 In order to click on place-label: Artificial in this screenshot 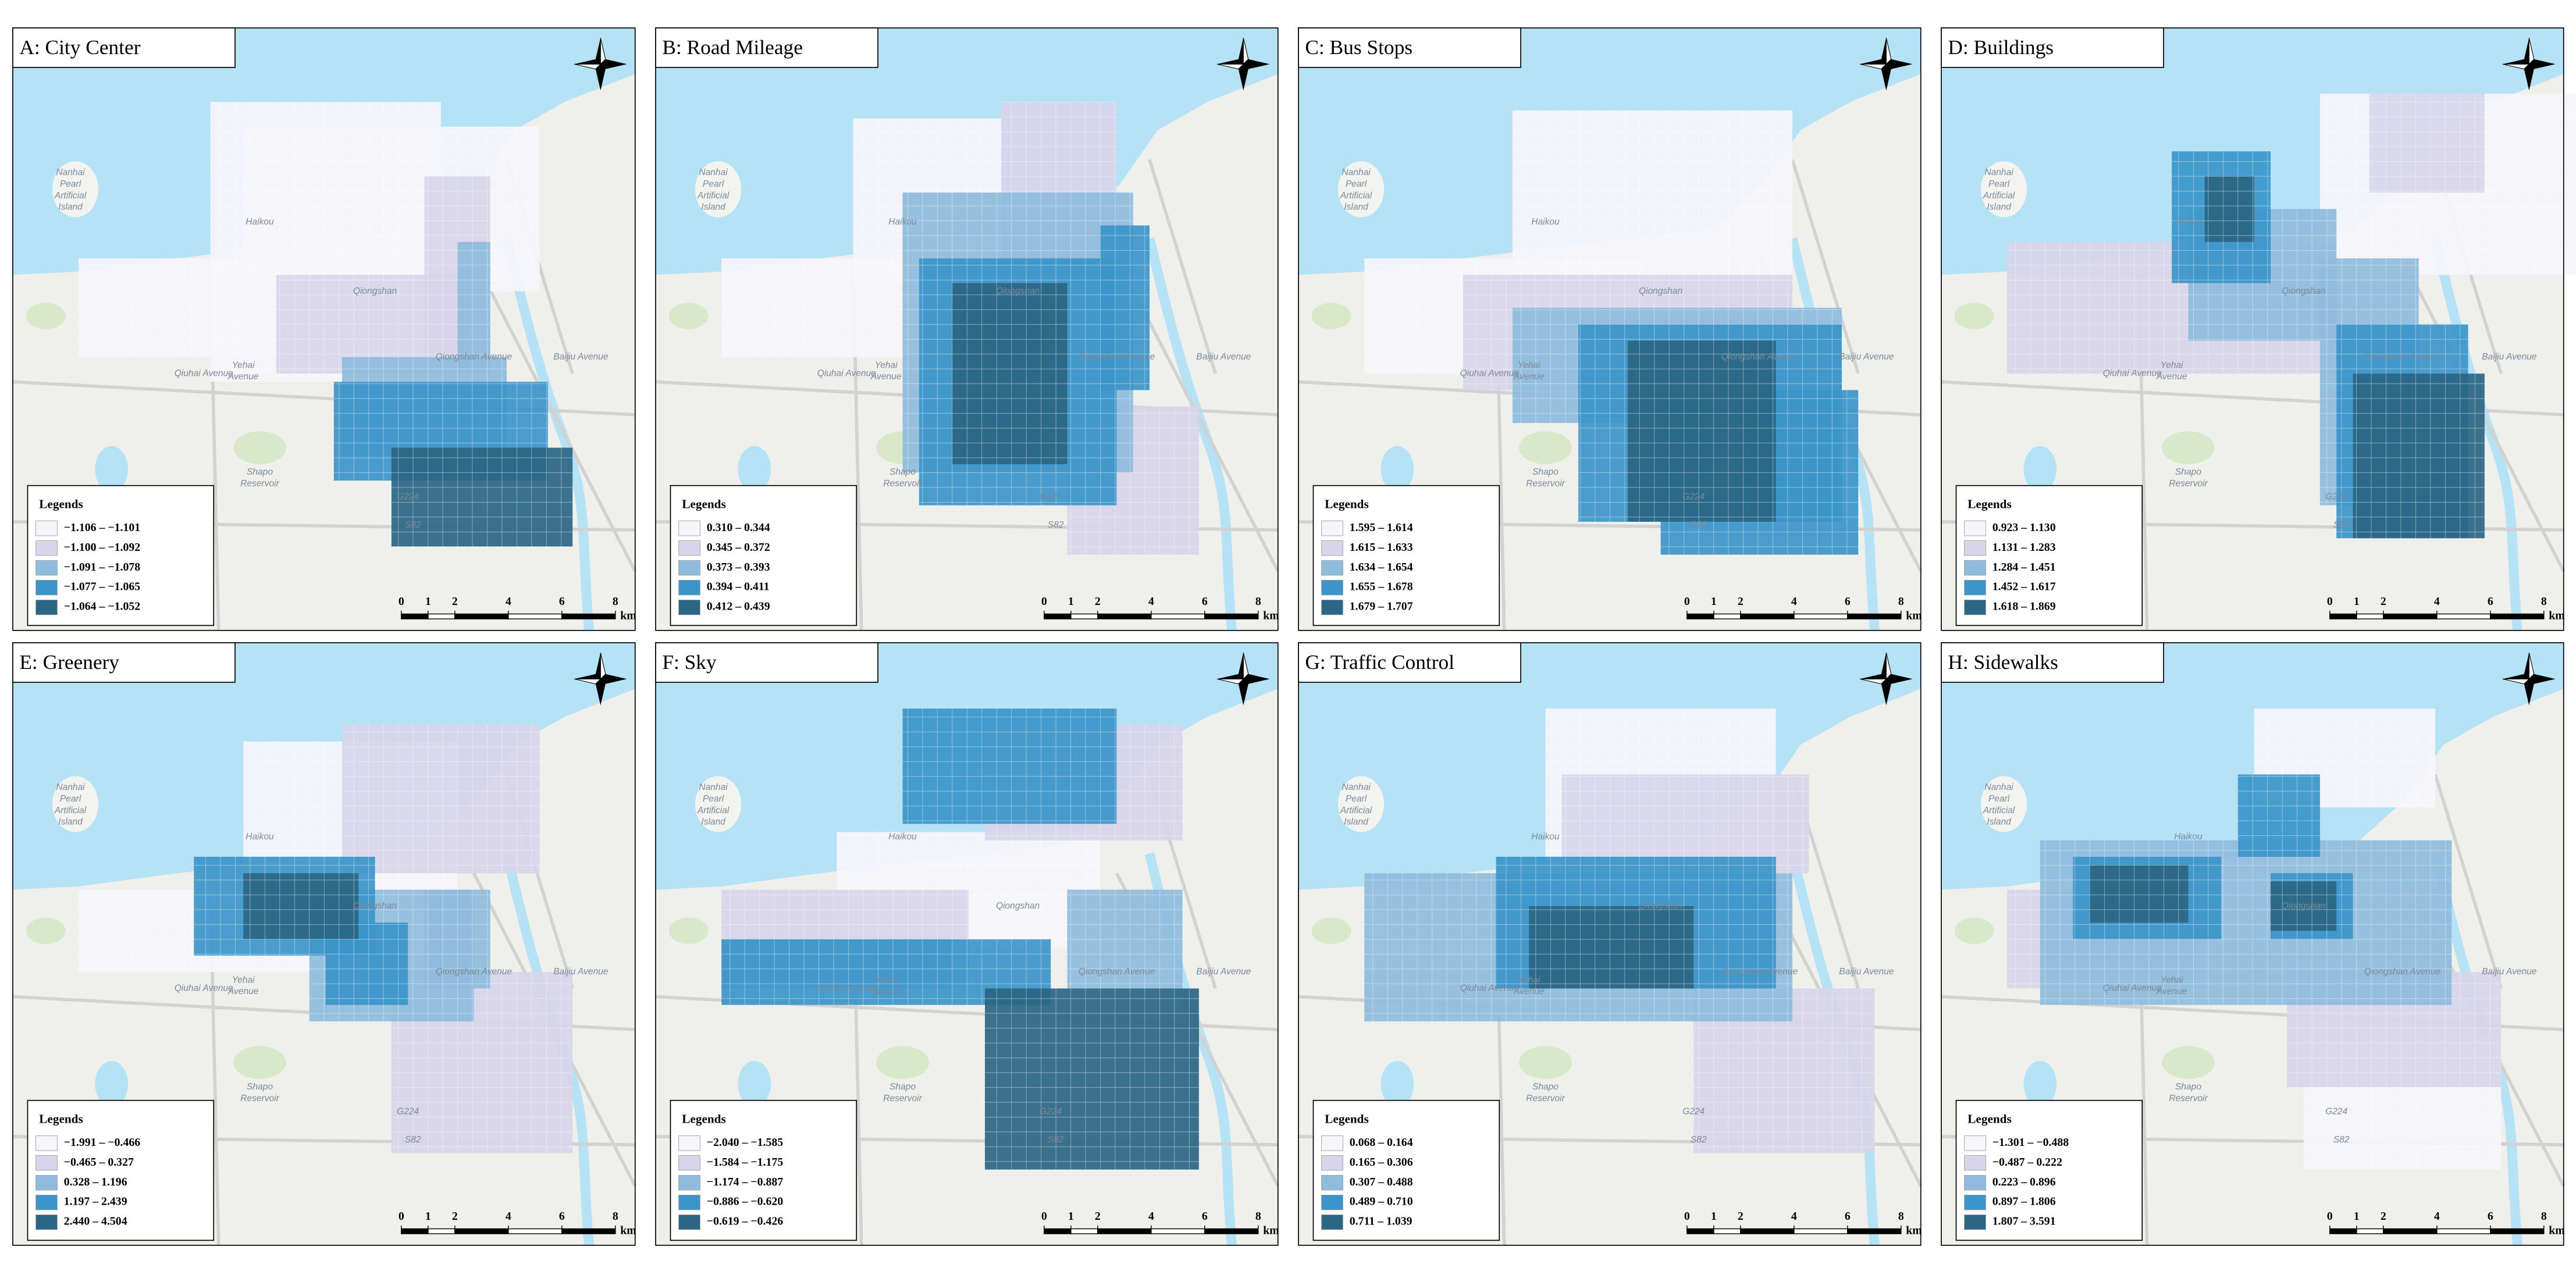, I will do `click(1356, 196)`.